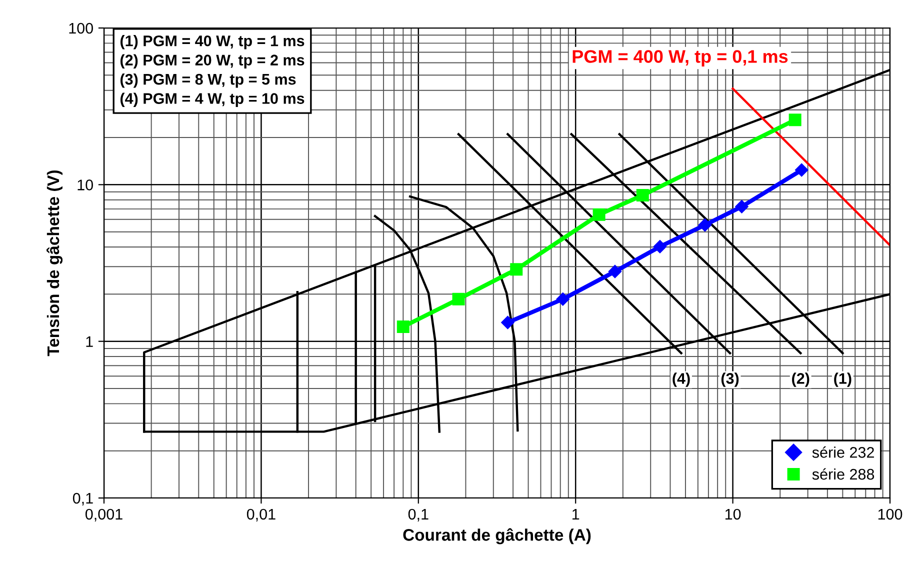  What do you see at coordinates (843, 452) in the screenshot?
I see `legend-label: série 232` at bounding box center [843, 452].